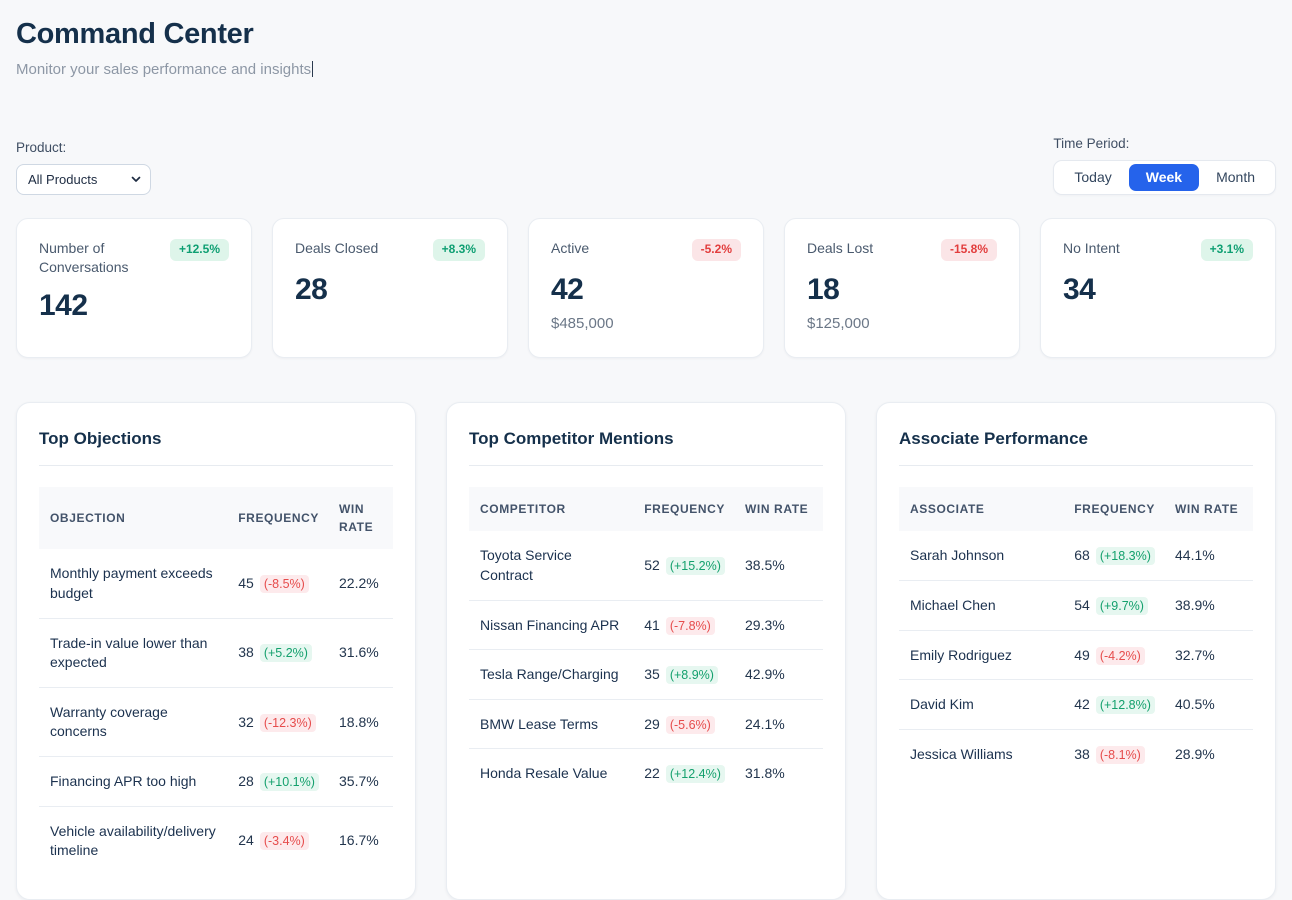 Image resolution: width=1292 pixels, height=900 pixels. What do you see at coordinates (982, 605) in the screenshot?
I see `row-name: Michael Chen` at bounding box center [982, 605].